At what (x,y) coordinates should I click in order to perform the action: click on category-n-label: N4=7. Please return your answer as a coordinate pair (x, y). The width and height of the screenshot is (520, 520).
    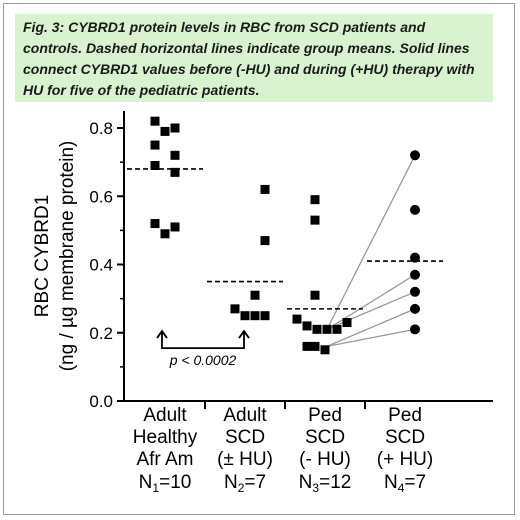
    Looking at the image, I should click on (405, 483).